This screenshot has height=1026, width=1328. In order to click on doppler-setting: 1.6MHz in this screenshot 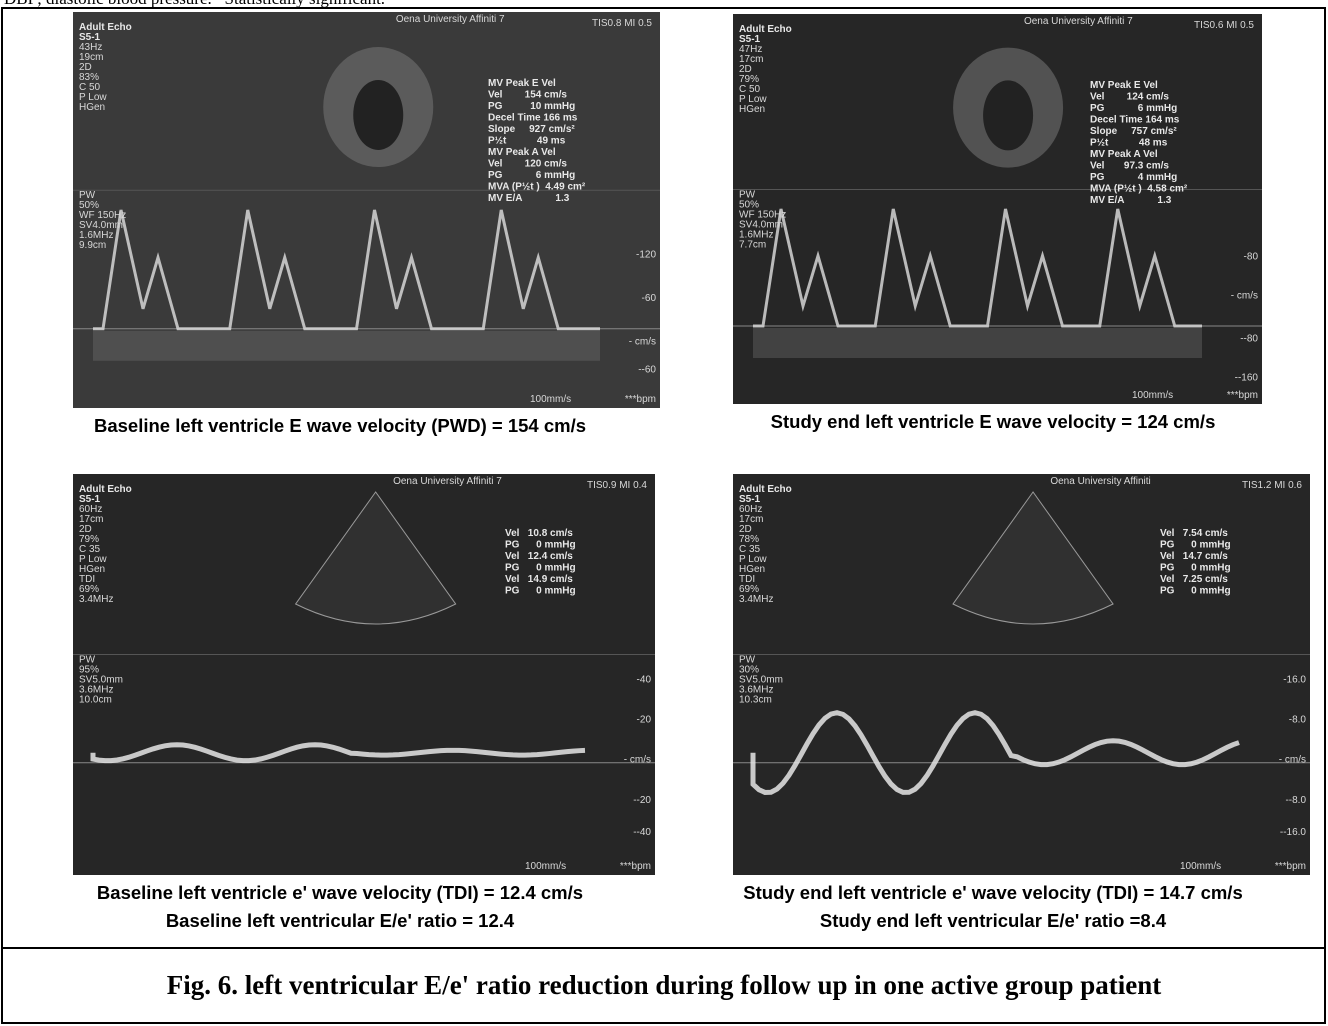, I will do `click(96, 235)`.